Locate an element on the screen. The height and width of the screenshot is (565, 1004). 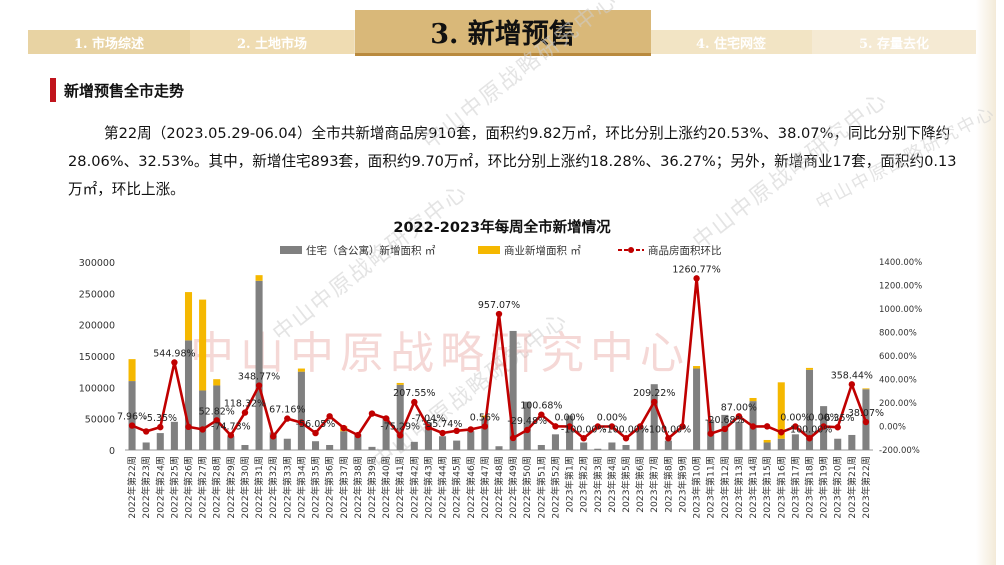
x-tick-label: 2023年第8周 is located at coordinates (668, 484).